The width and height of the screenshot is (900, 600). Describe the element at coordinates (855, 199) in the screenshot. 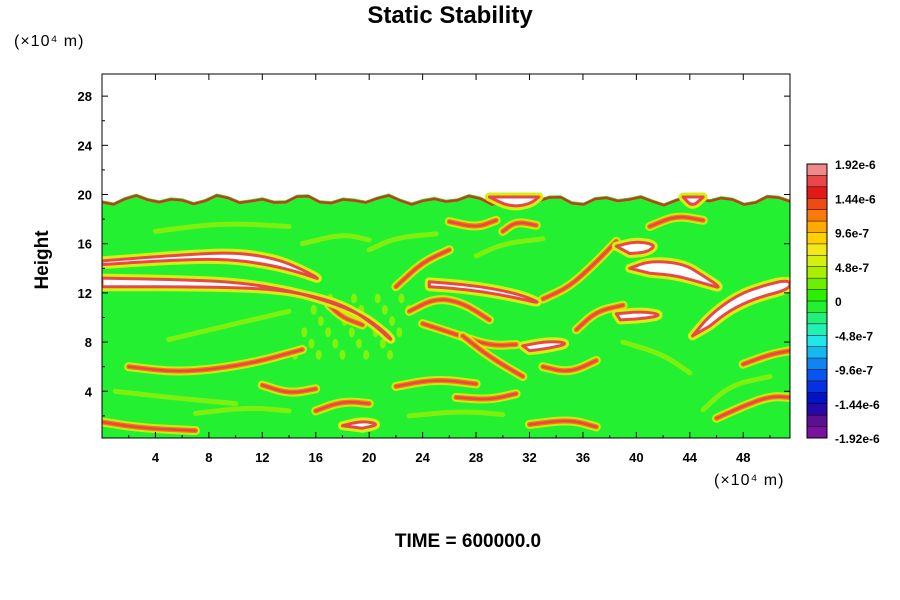

I see `colorbar-label: 1.44e-6` at that location.